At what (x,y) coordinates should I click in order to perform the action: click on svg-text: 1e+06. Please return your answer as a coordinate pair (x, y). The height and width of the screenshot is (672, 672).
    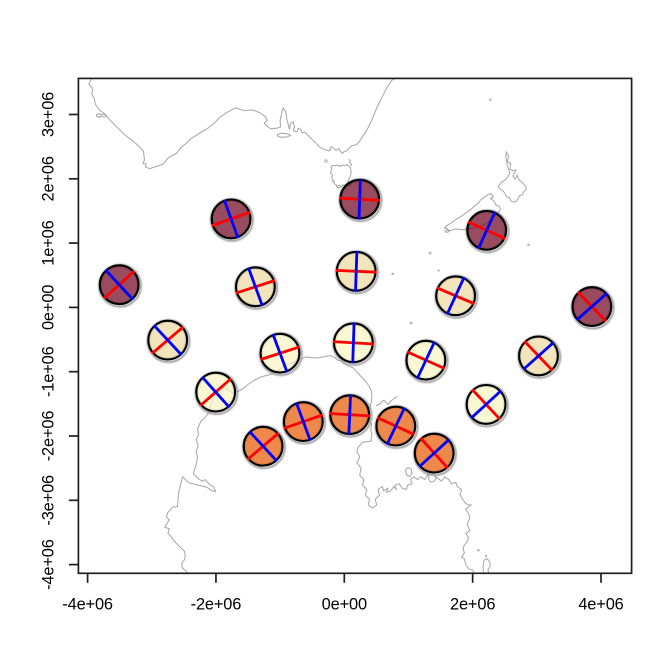
    Looking at the image, I should click on (48, 242).